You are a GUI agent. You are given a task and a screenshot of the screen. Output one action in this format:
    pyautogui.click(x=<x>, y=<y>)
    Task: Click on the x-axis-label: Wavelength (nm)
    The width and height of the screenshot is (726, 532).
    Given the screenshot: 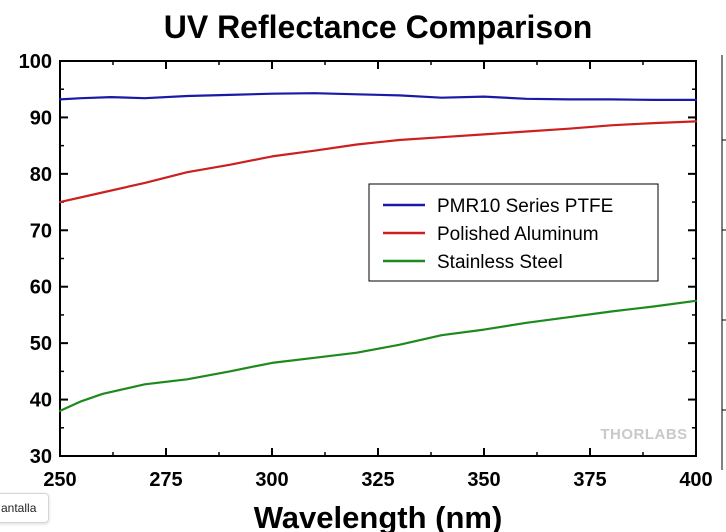 What is the action you would take?
    pyautogui.click(x=378, y=516)
    